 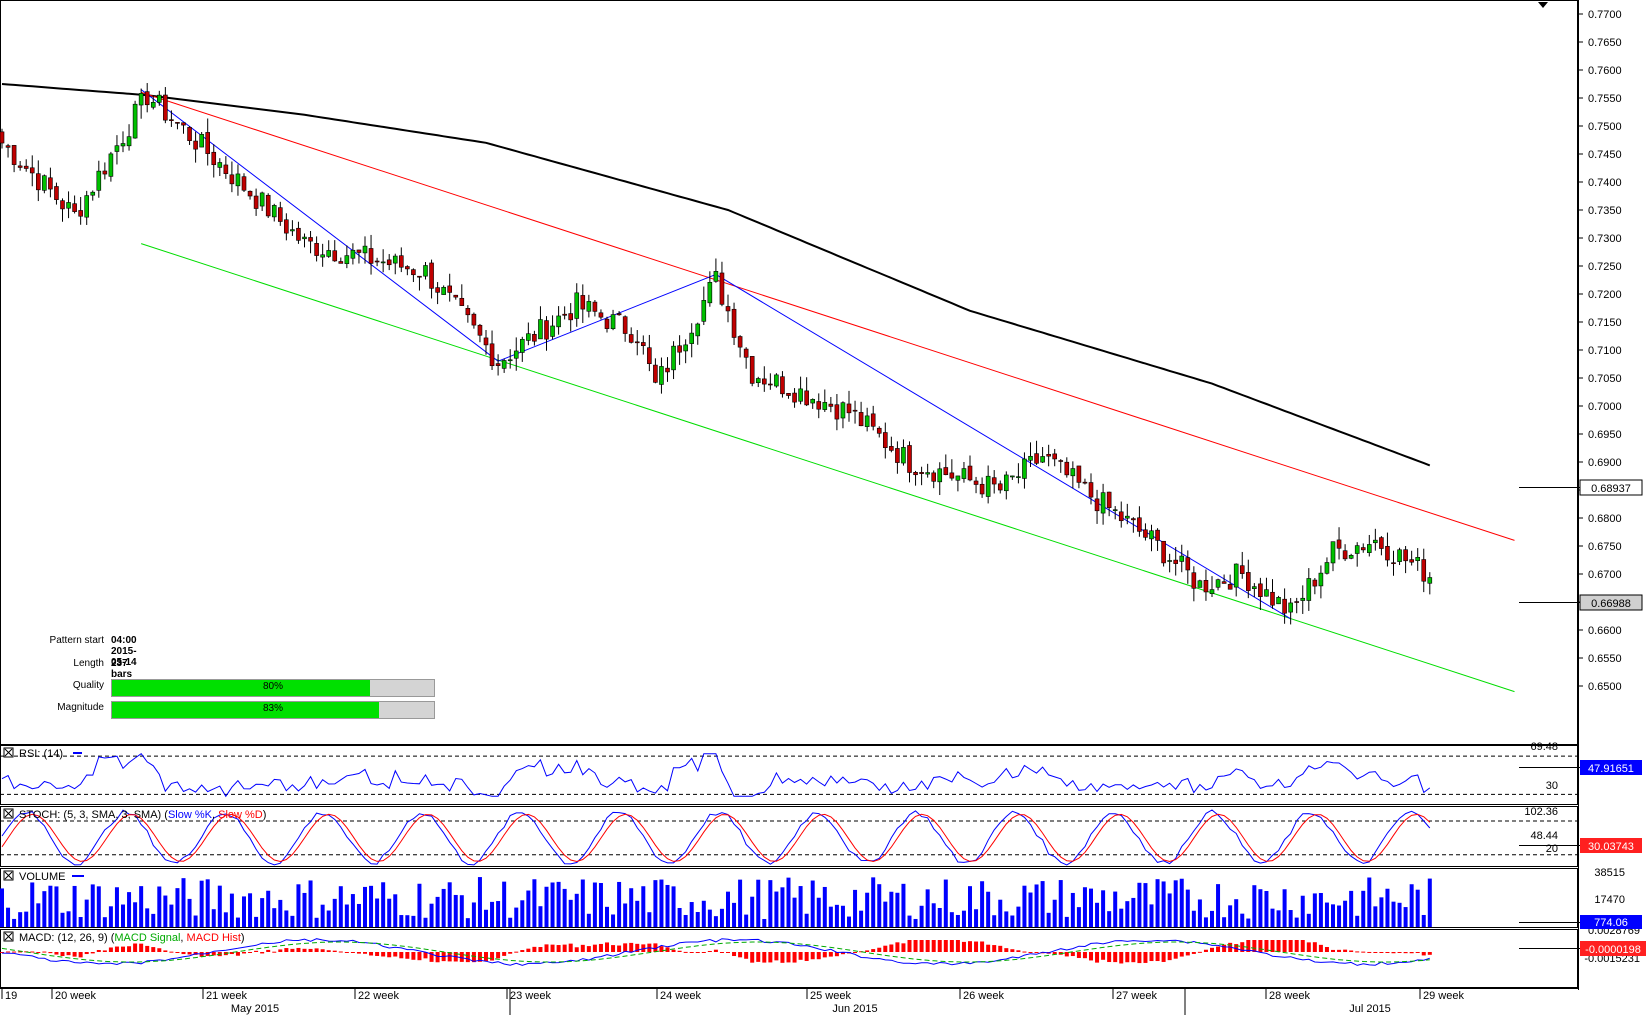 I want to click on magnitude-value: 83%, so click(x=272, y=708).